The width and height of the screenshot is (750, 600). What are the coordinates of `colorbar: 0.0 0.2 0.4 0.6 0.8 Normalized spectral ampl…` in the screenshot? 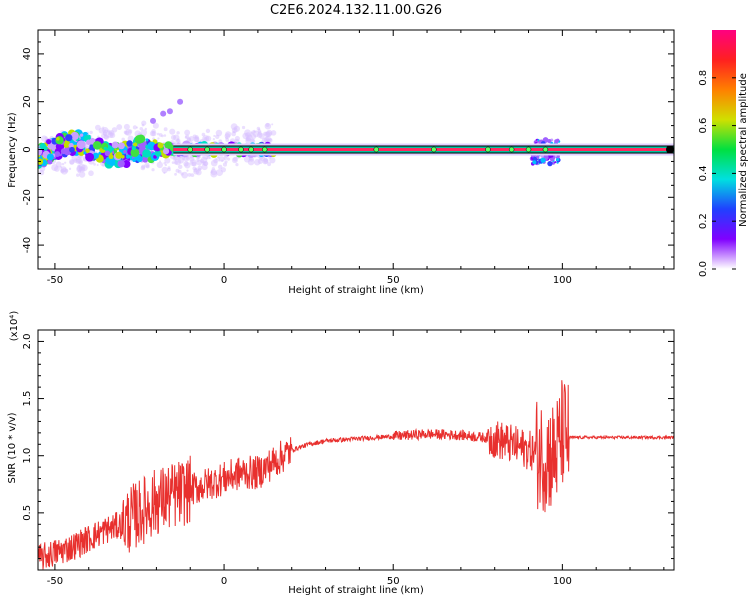 It's located at (723, 153).